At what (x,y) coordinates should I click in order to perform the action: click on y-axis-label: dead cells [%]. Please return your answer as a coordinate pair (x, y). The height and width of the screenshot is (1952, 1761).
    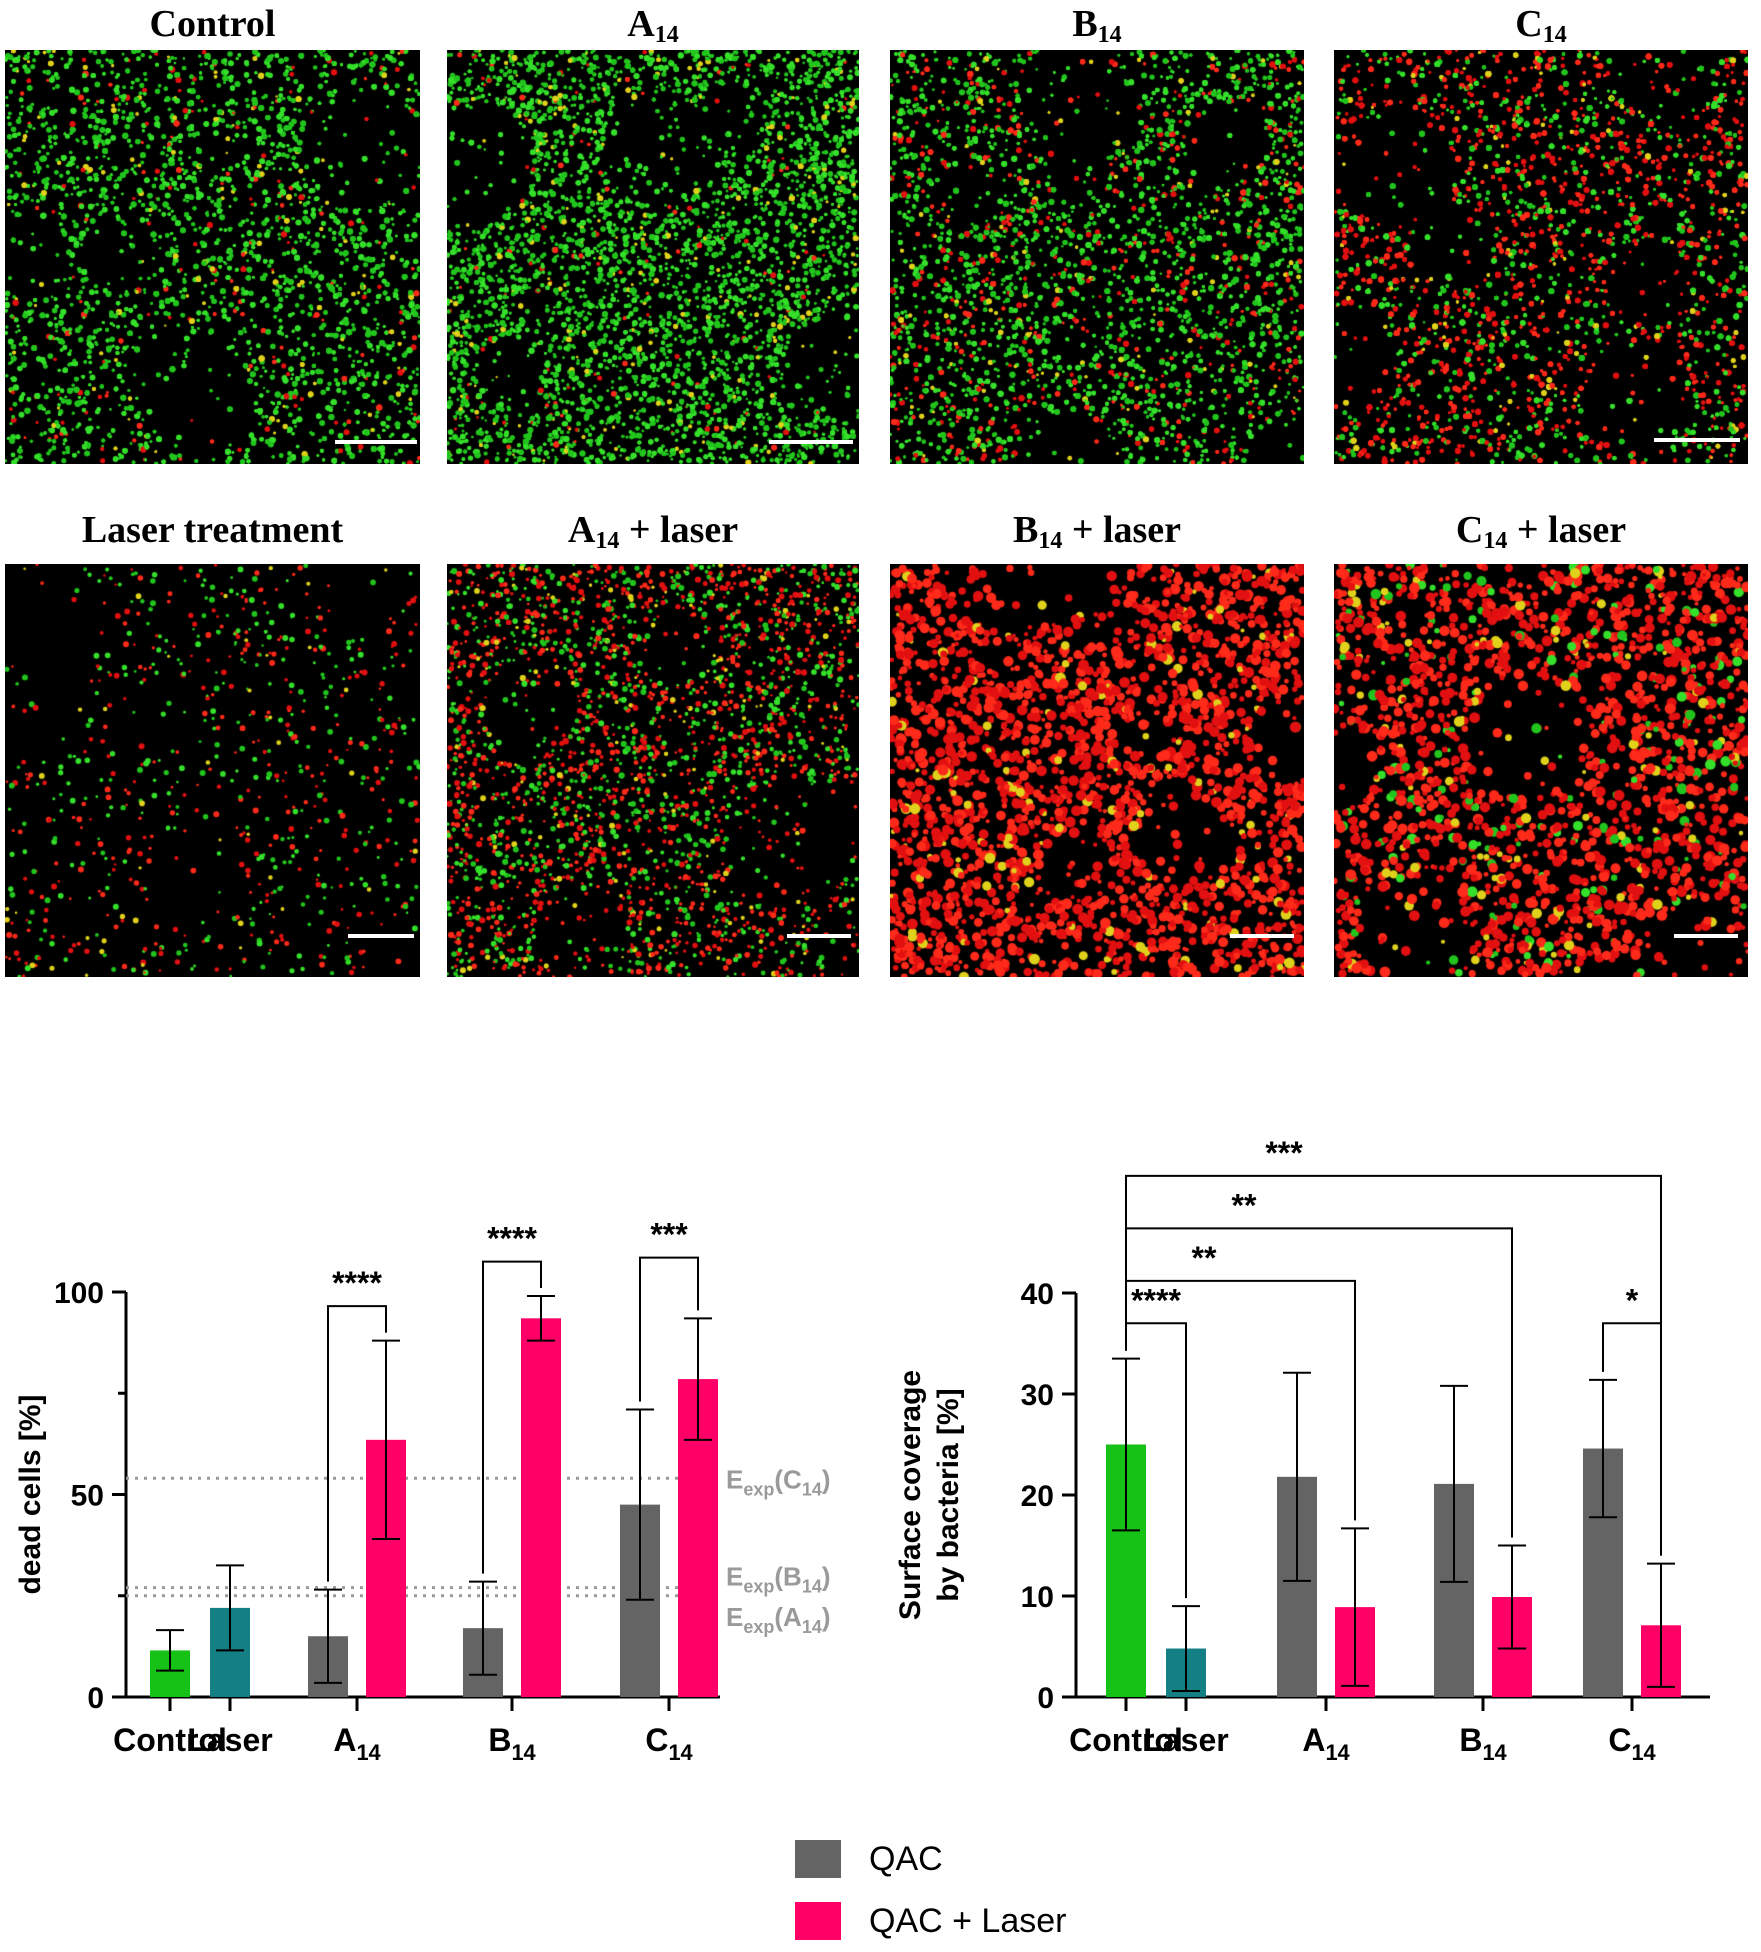
    Looking at the image, I should click on (30, 1494).